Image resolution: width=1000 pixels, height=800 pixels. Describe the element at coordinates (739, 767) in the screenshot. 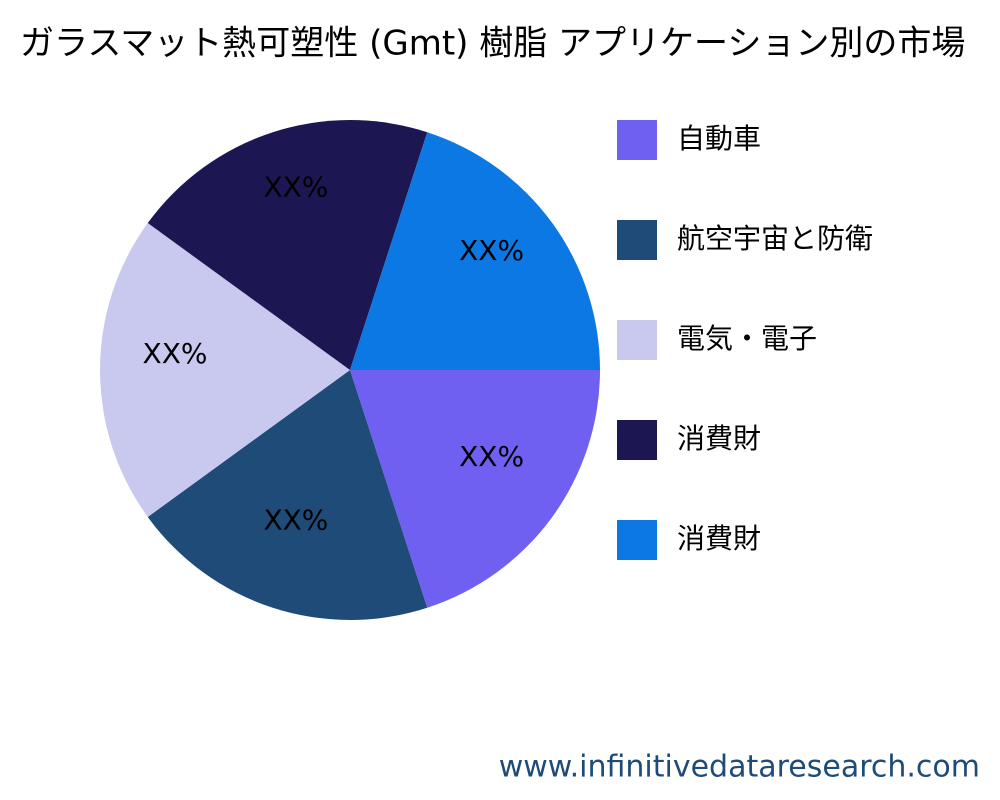

I see `watermark: www.infinitivedataresearch.com` at that location.